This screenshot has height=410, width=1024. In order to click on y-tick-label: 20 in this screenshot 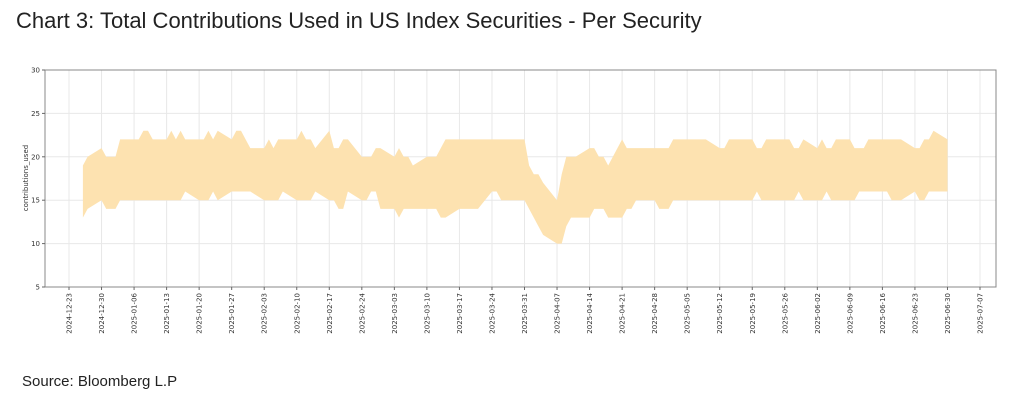, I will do `click(35, 157)`.